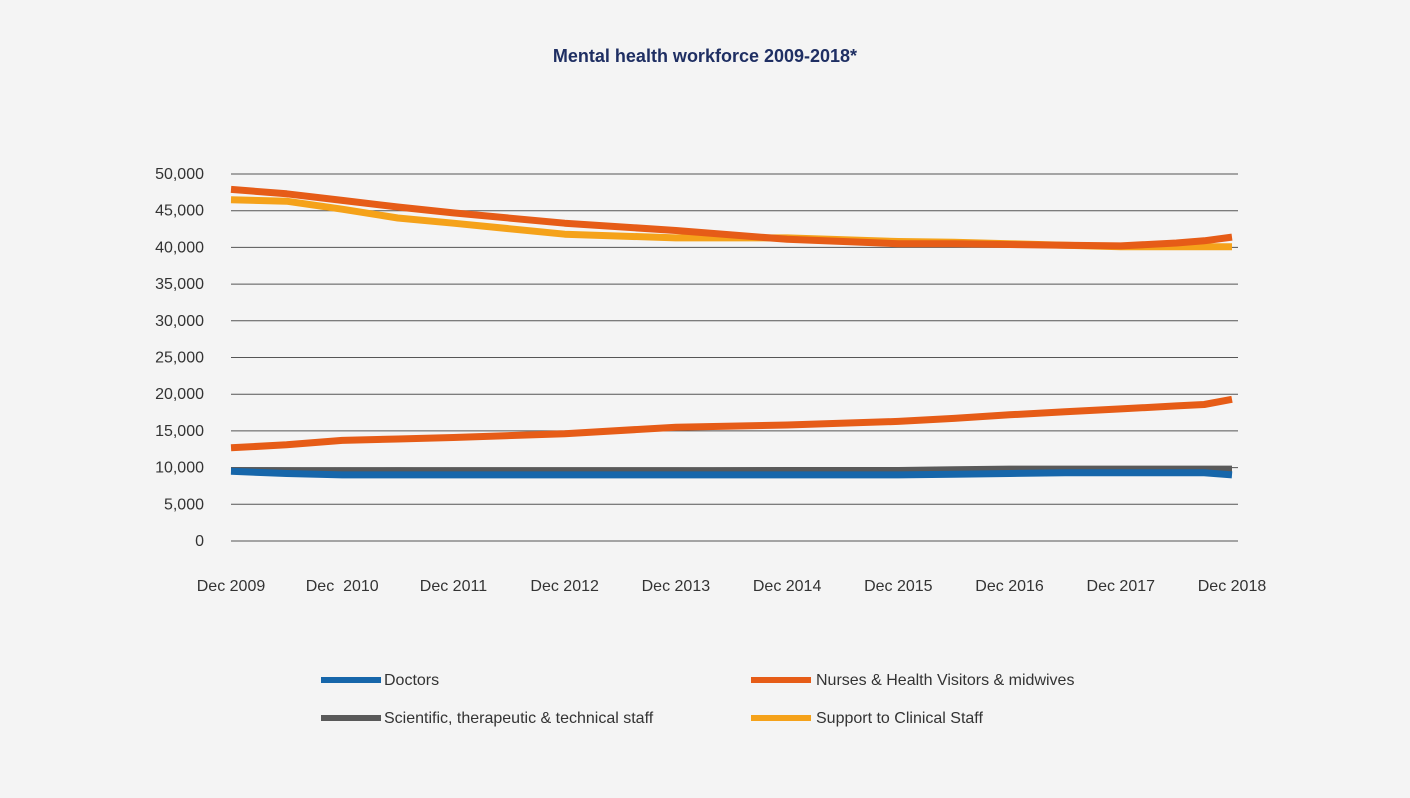 Image resolution: width=1410 pixels, height=798 pixels. What do you see at coordinates (1232, 586) in the screenshot?
I see `x-tick-label: Dec 2018` at bounding box center [1232, 586].